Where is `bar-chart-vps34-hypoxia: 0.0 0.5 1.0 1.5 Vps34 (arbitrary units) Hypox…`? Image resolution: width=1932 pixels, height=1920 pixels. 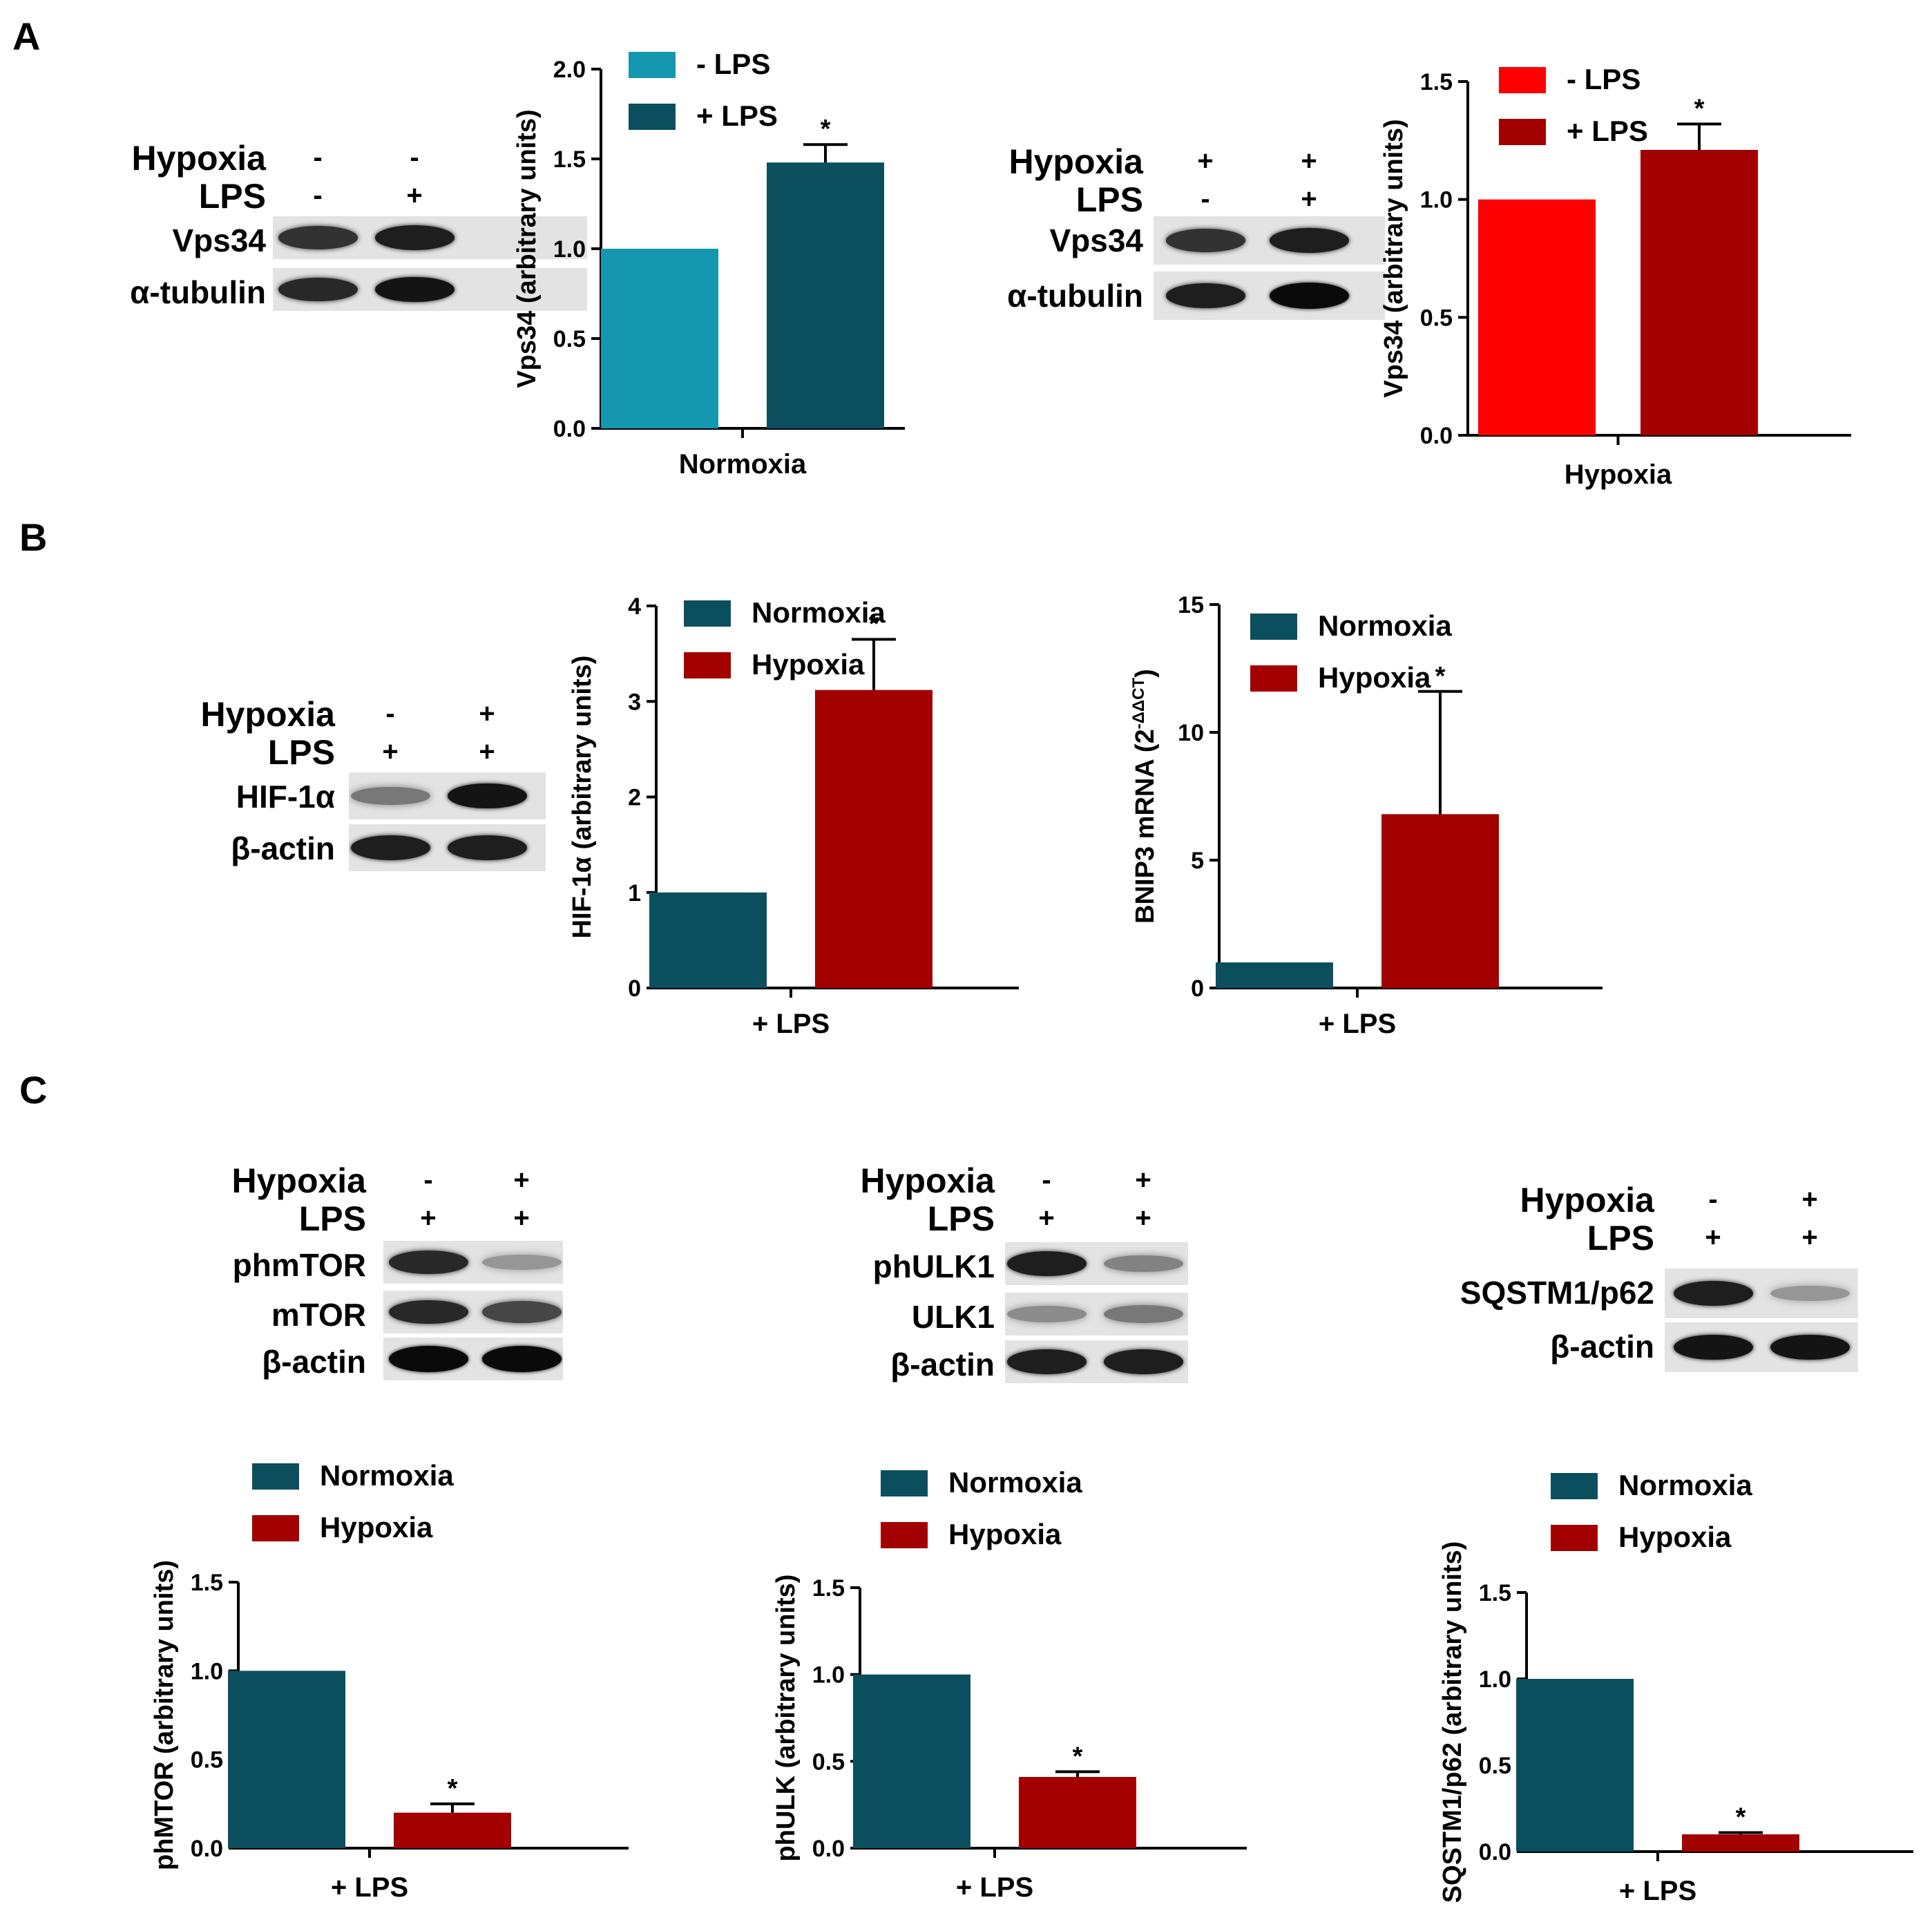
bar-chart-vps34-hypoxia: 0.0 0.5 1.0 1.5 Vps34 (arbitrary units) Hypox… is located at coordinates (1619, 269).